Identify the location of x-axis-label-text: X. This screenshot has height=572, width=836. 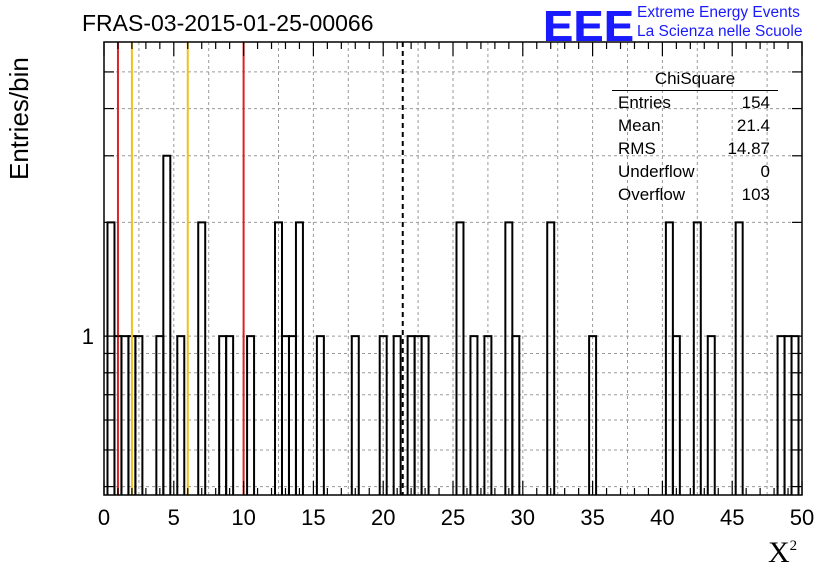
(779, 552).